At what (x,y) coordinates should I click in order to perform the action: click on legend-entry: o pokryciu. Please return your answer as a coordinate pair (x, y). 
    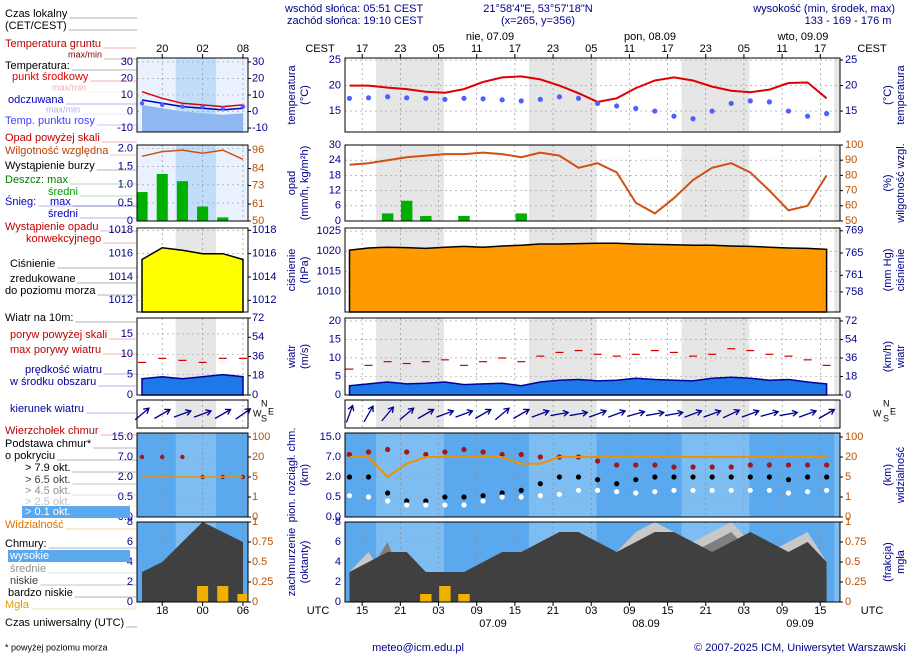
    Looking at the image, I should click on (30, 456).